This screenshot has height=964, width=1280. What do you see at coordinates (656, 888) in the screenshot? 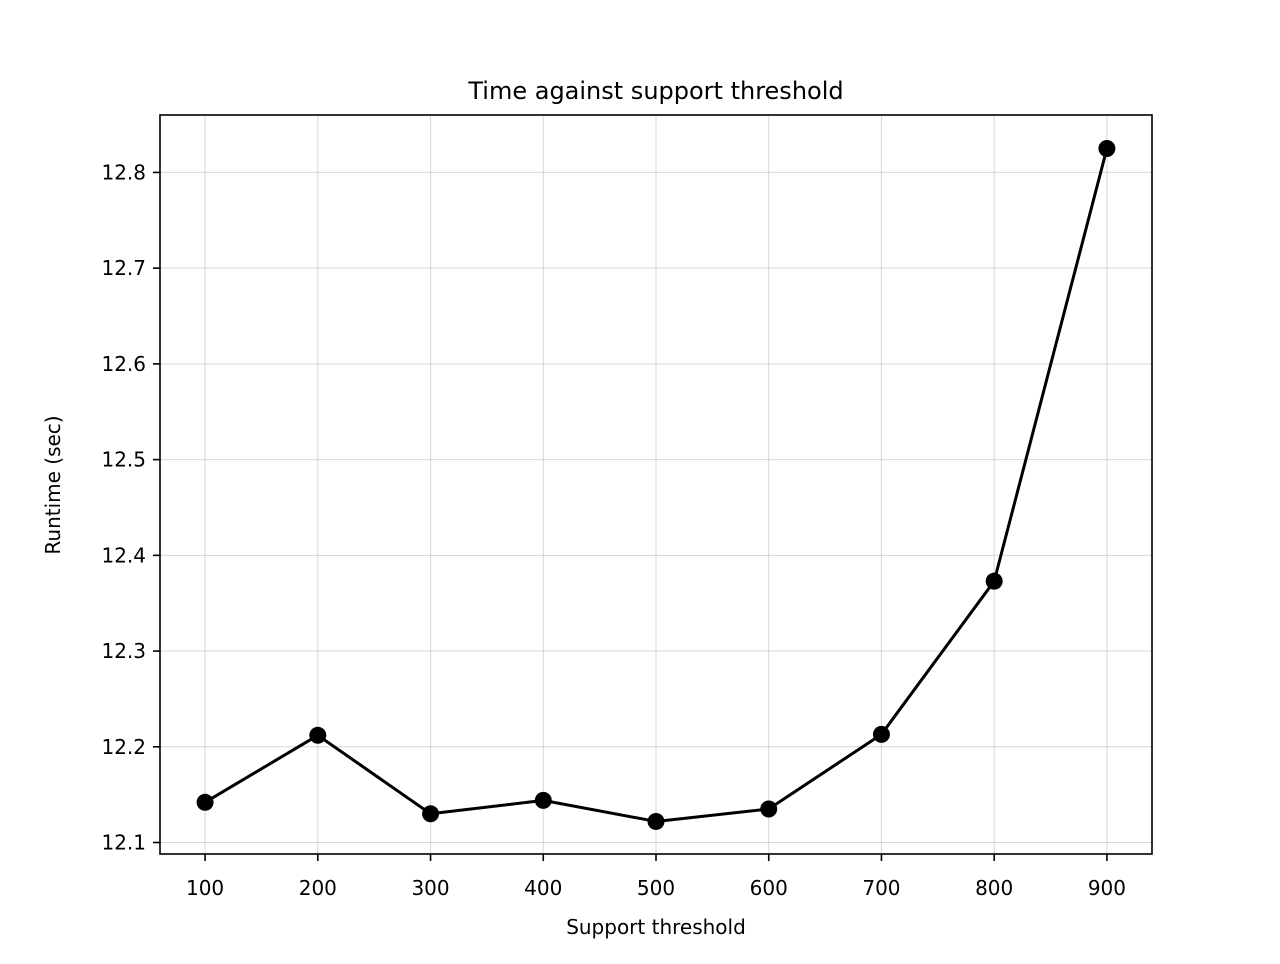
I see `x-tick-label: 500` at bounding box center [656, 888].